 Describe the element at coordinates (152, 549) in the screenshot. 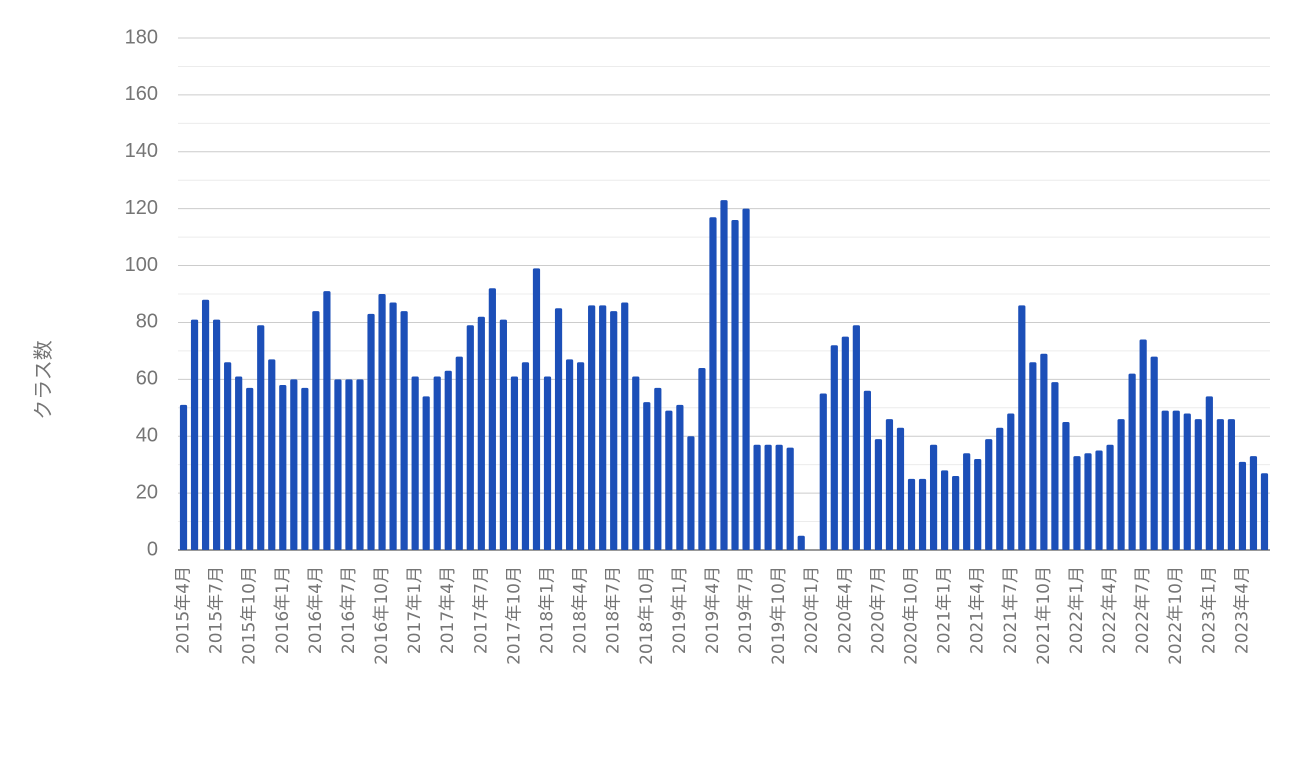

I see `y-tick-label: 0` at that location.